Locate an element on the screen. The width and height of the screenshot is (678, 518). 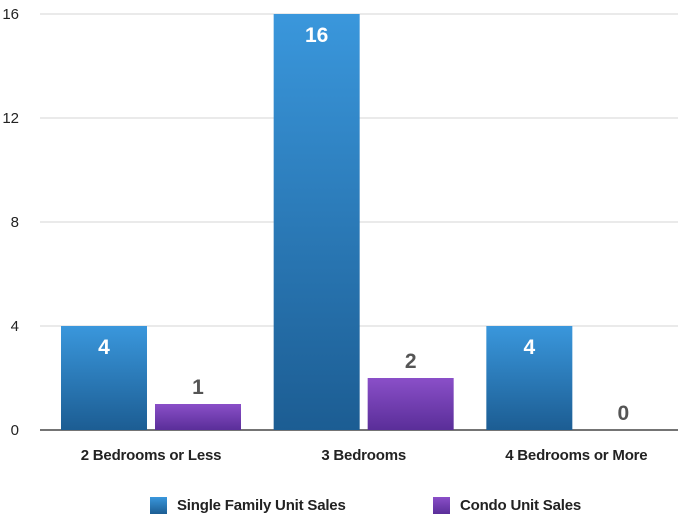
data-label-single-family: 16 is located at coordinates (316, 35).